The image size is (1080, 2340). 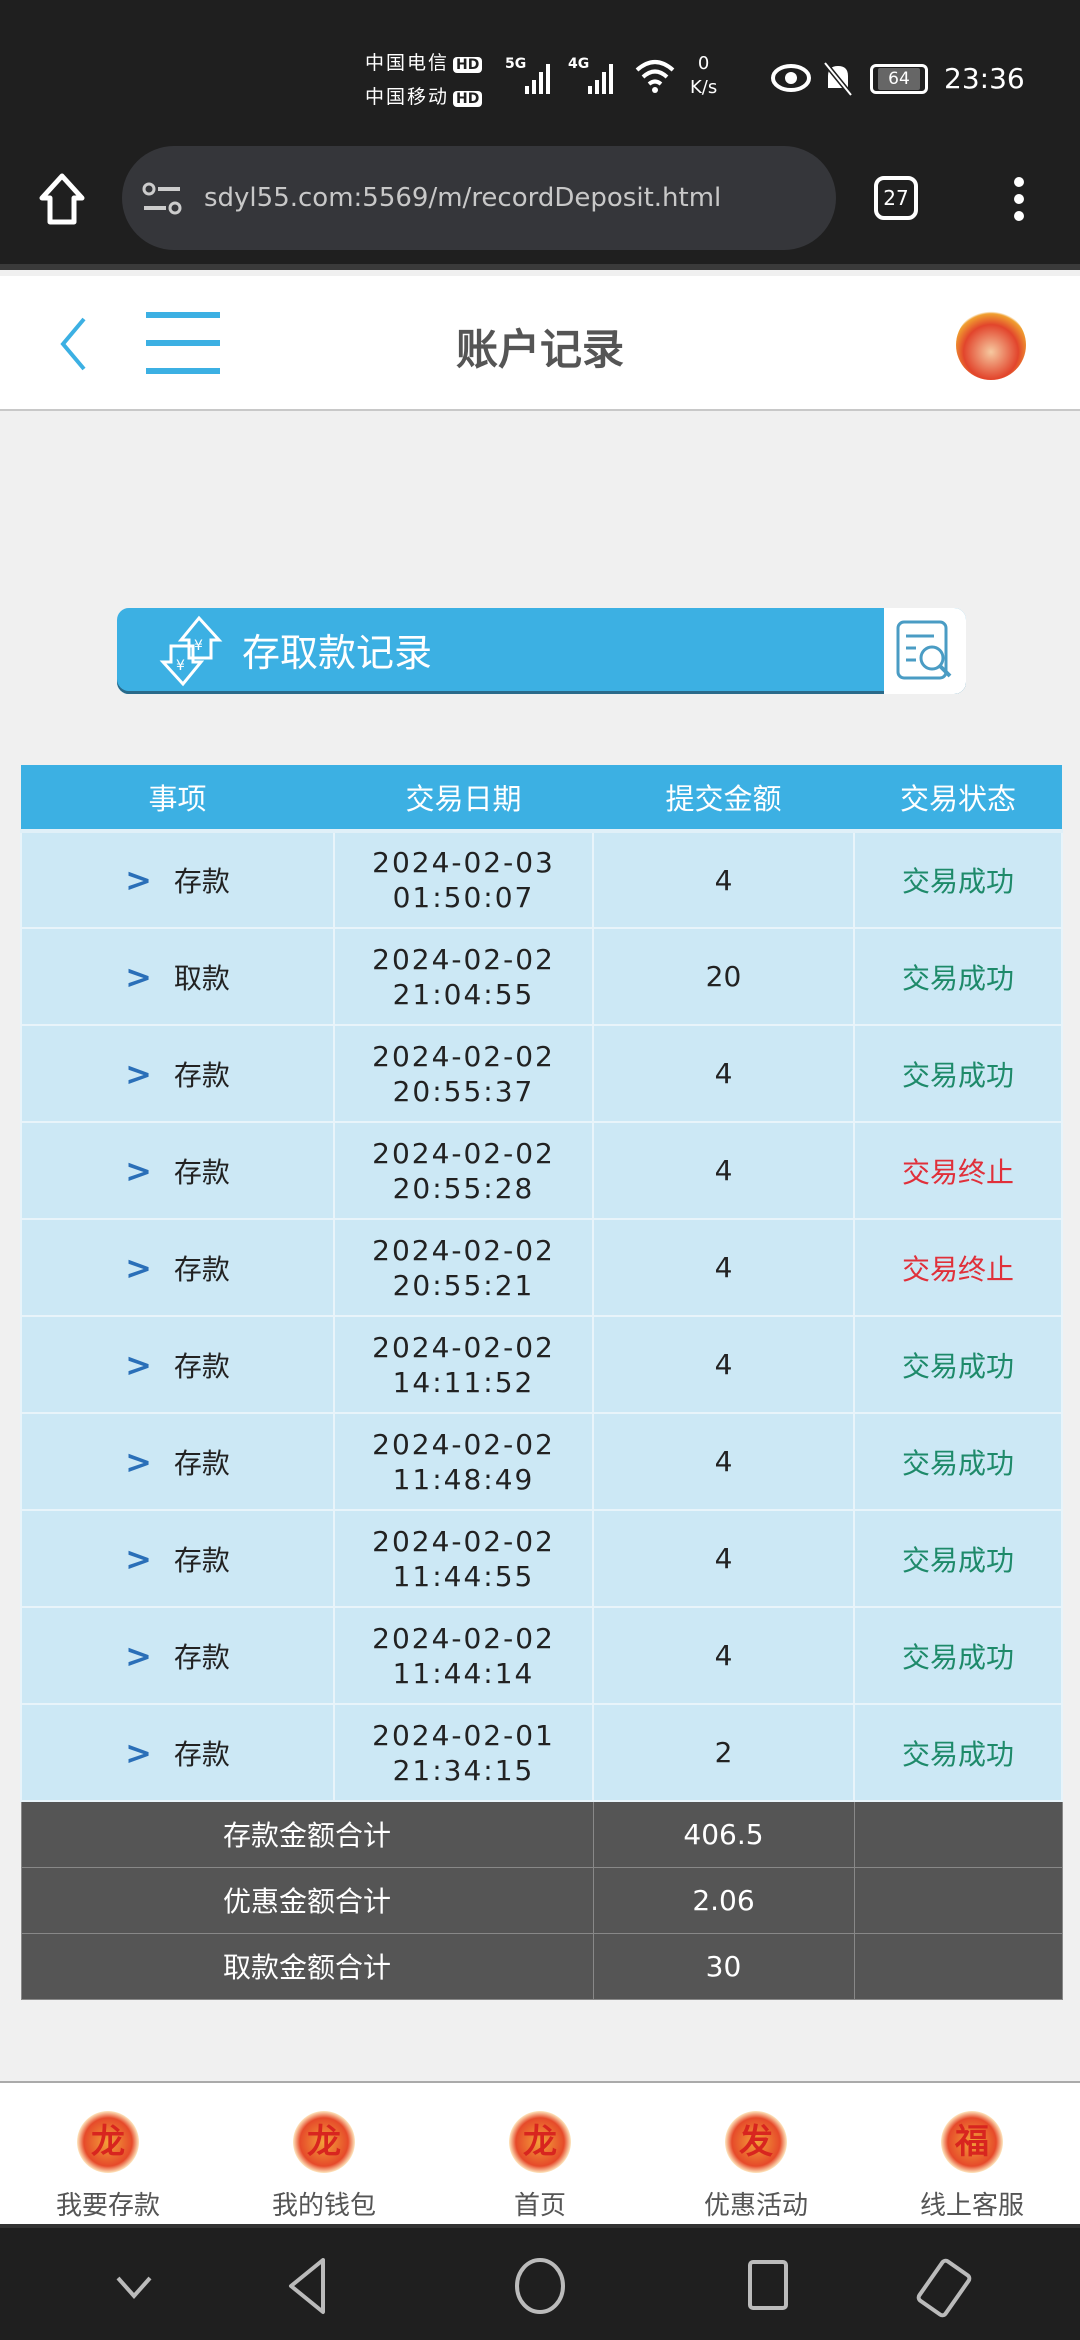 I want to click on recents-nav-icon, so click(x=768, y=2288).